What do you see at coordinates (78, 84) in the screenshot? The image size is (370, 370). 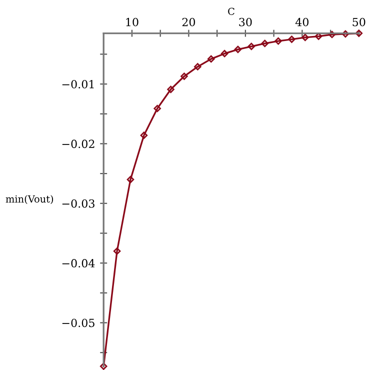 I see `y-tick-label: −0.01` at bounding box center [78, 84].